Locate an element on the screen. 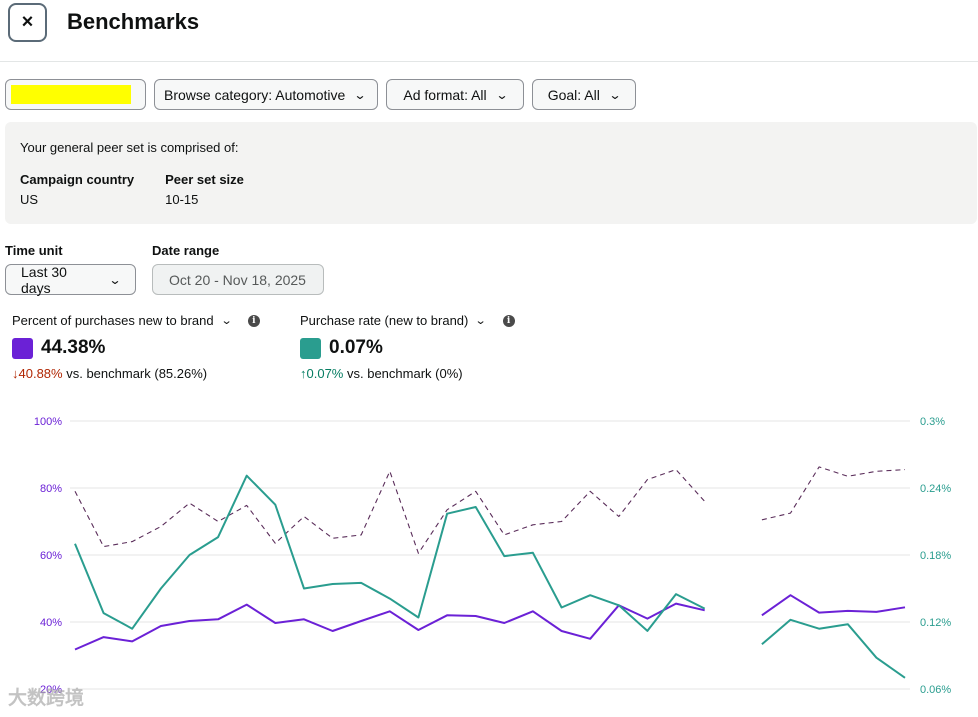 This screenshot has width=978, height=717. close-icon: × is located at coordinates (27, 22).